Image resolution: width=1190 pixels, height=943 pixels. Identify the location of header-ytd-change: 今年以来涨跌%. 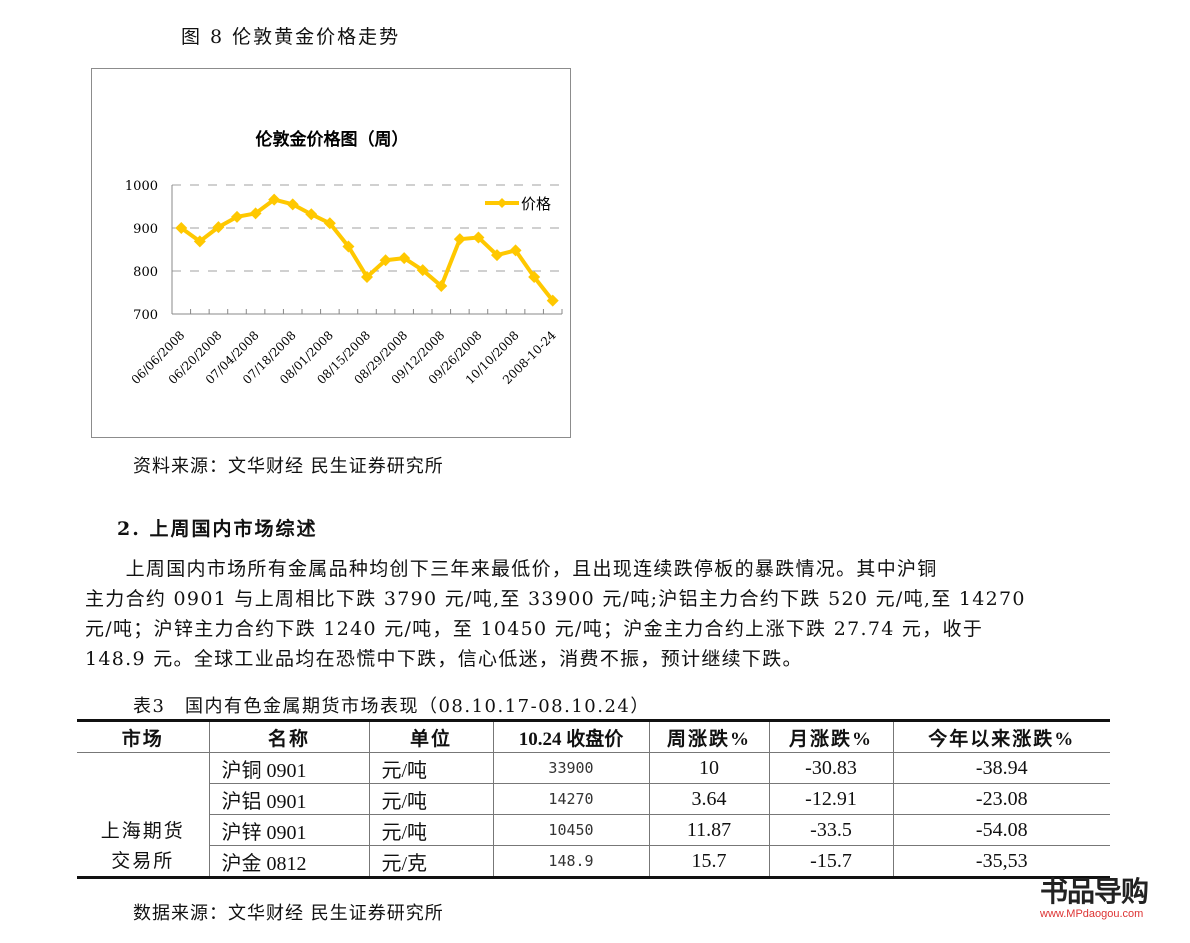
(1001, 736).